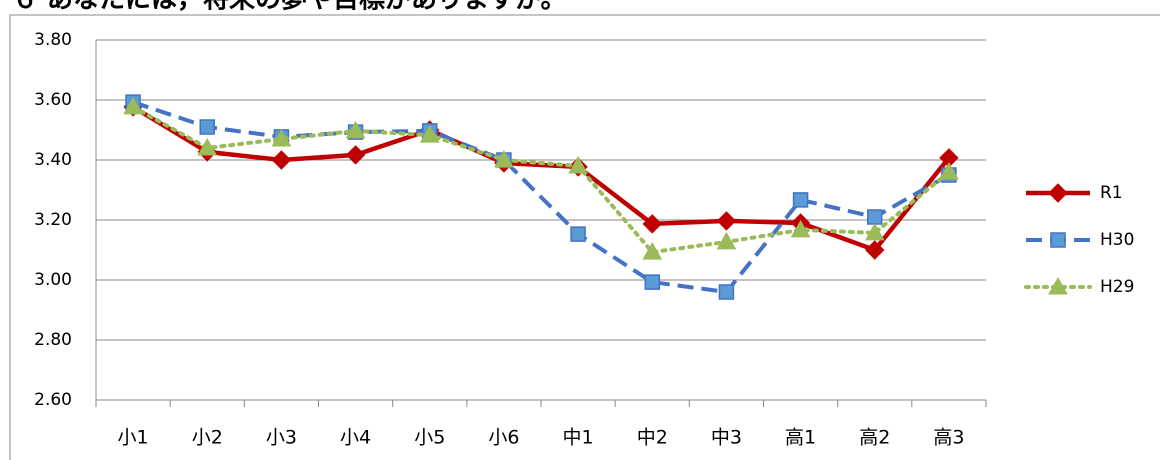  Describe the element at coordinates (1117, 240) in the screenshot. I see `legend-label: H30` at that location.